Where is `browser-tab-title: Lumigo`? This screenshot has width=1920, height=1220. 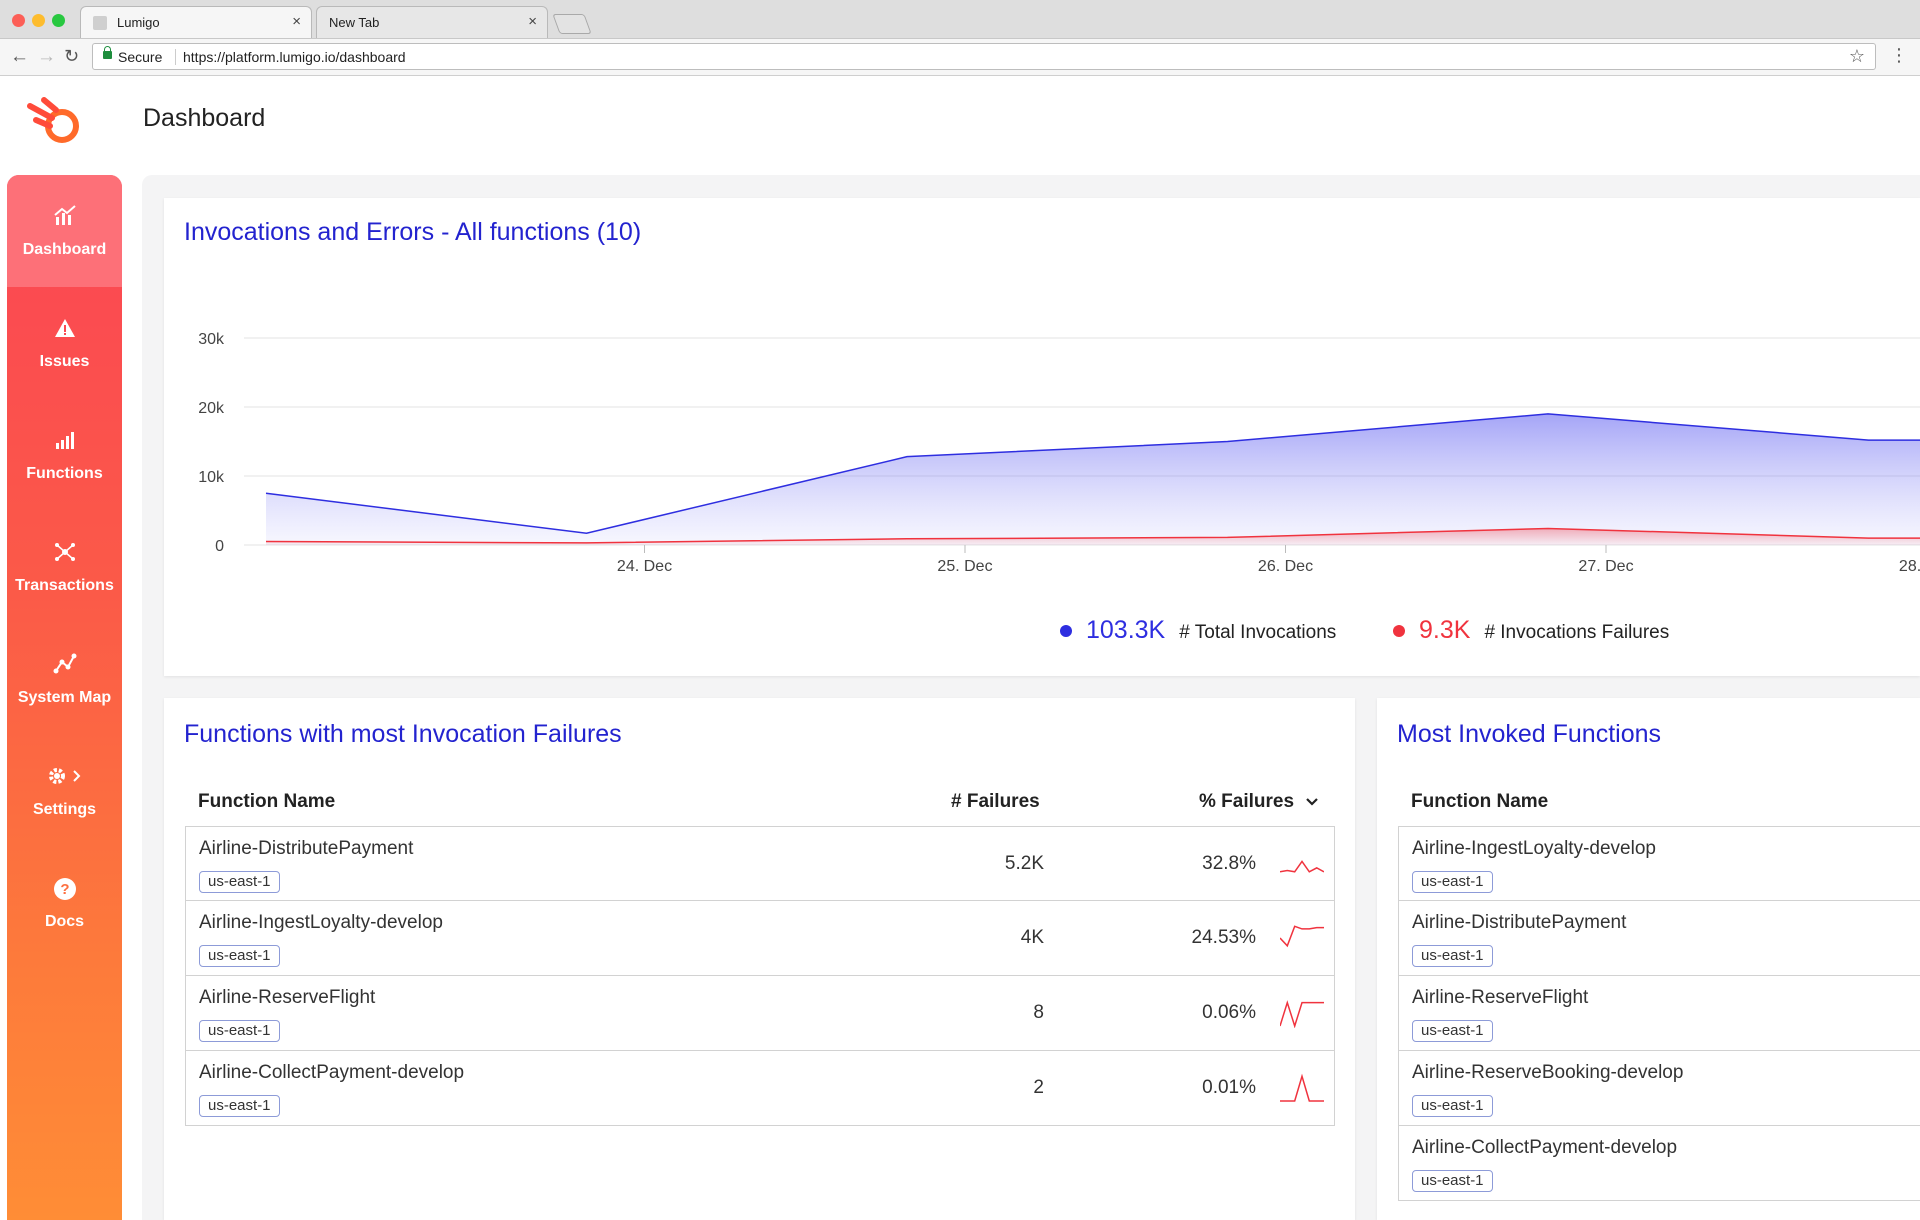 browser-tab-title: Lumigo is located at coordinates (138, 22).